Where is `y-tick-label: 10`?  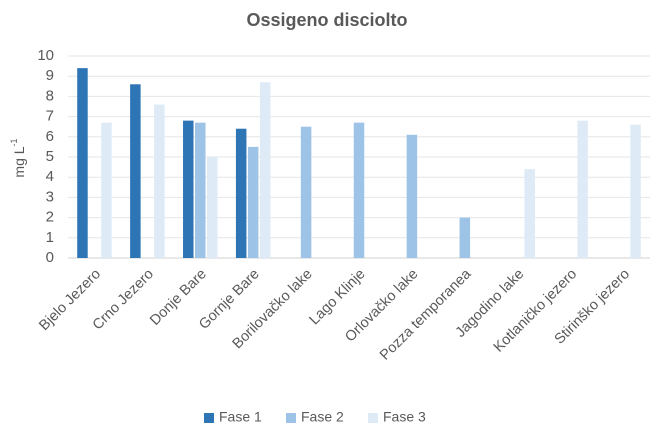 y-tick-label: 10 is located at coordinates (45, 55).